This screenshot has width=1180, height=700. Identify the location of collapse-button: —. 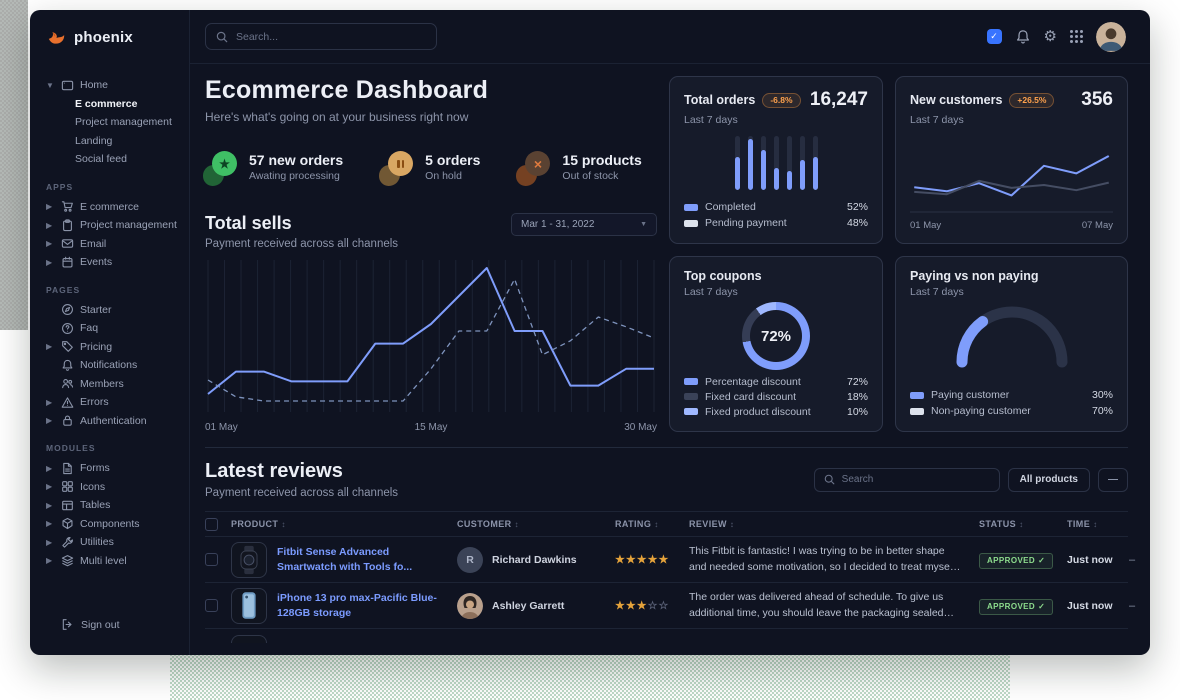
(1113, 479).